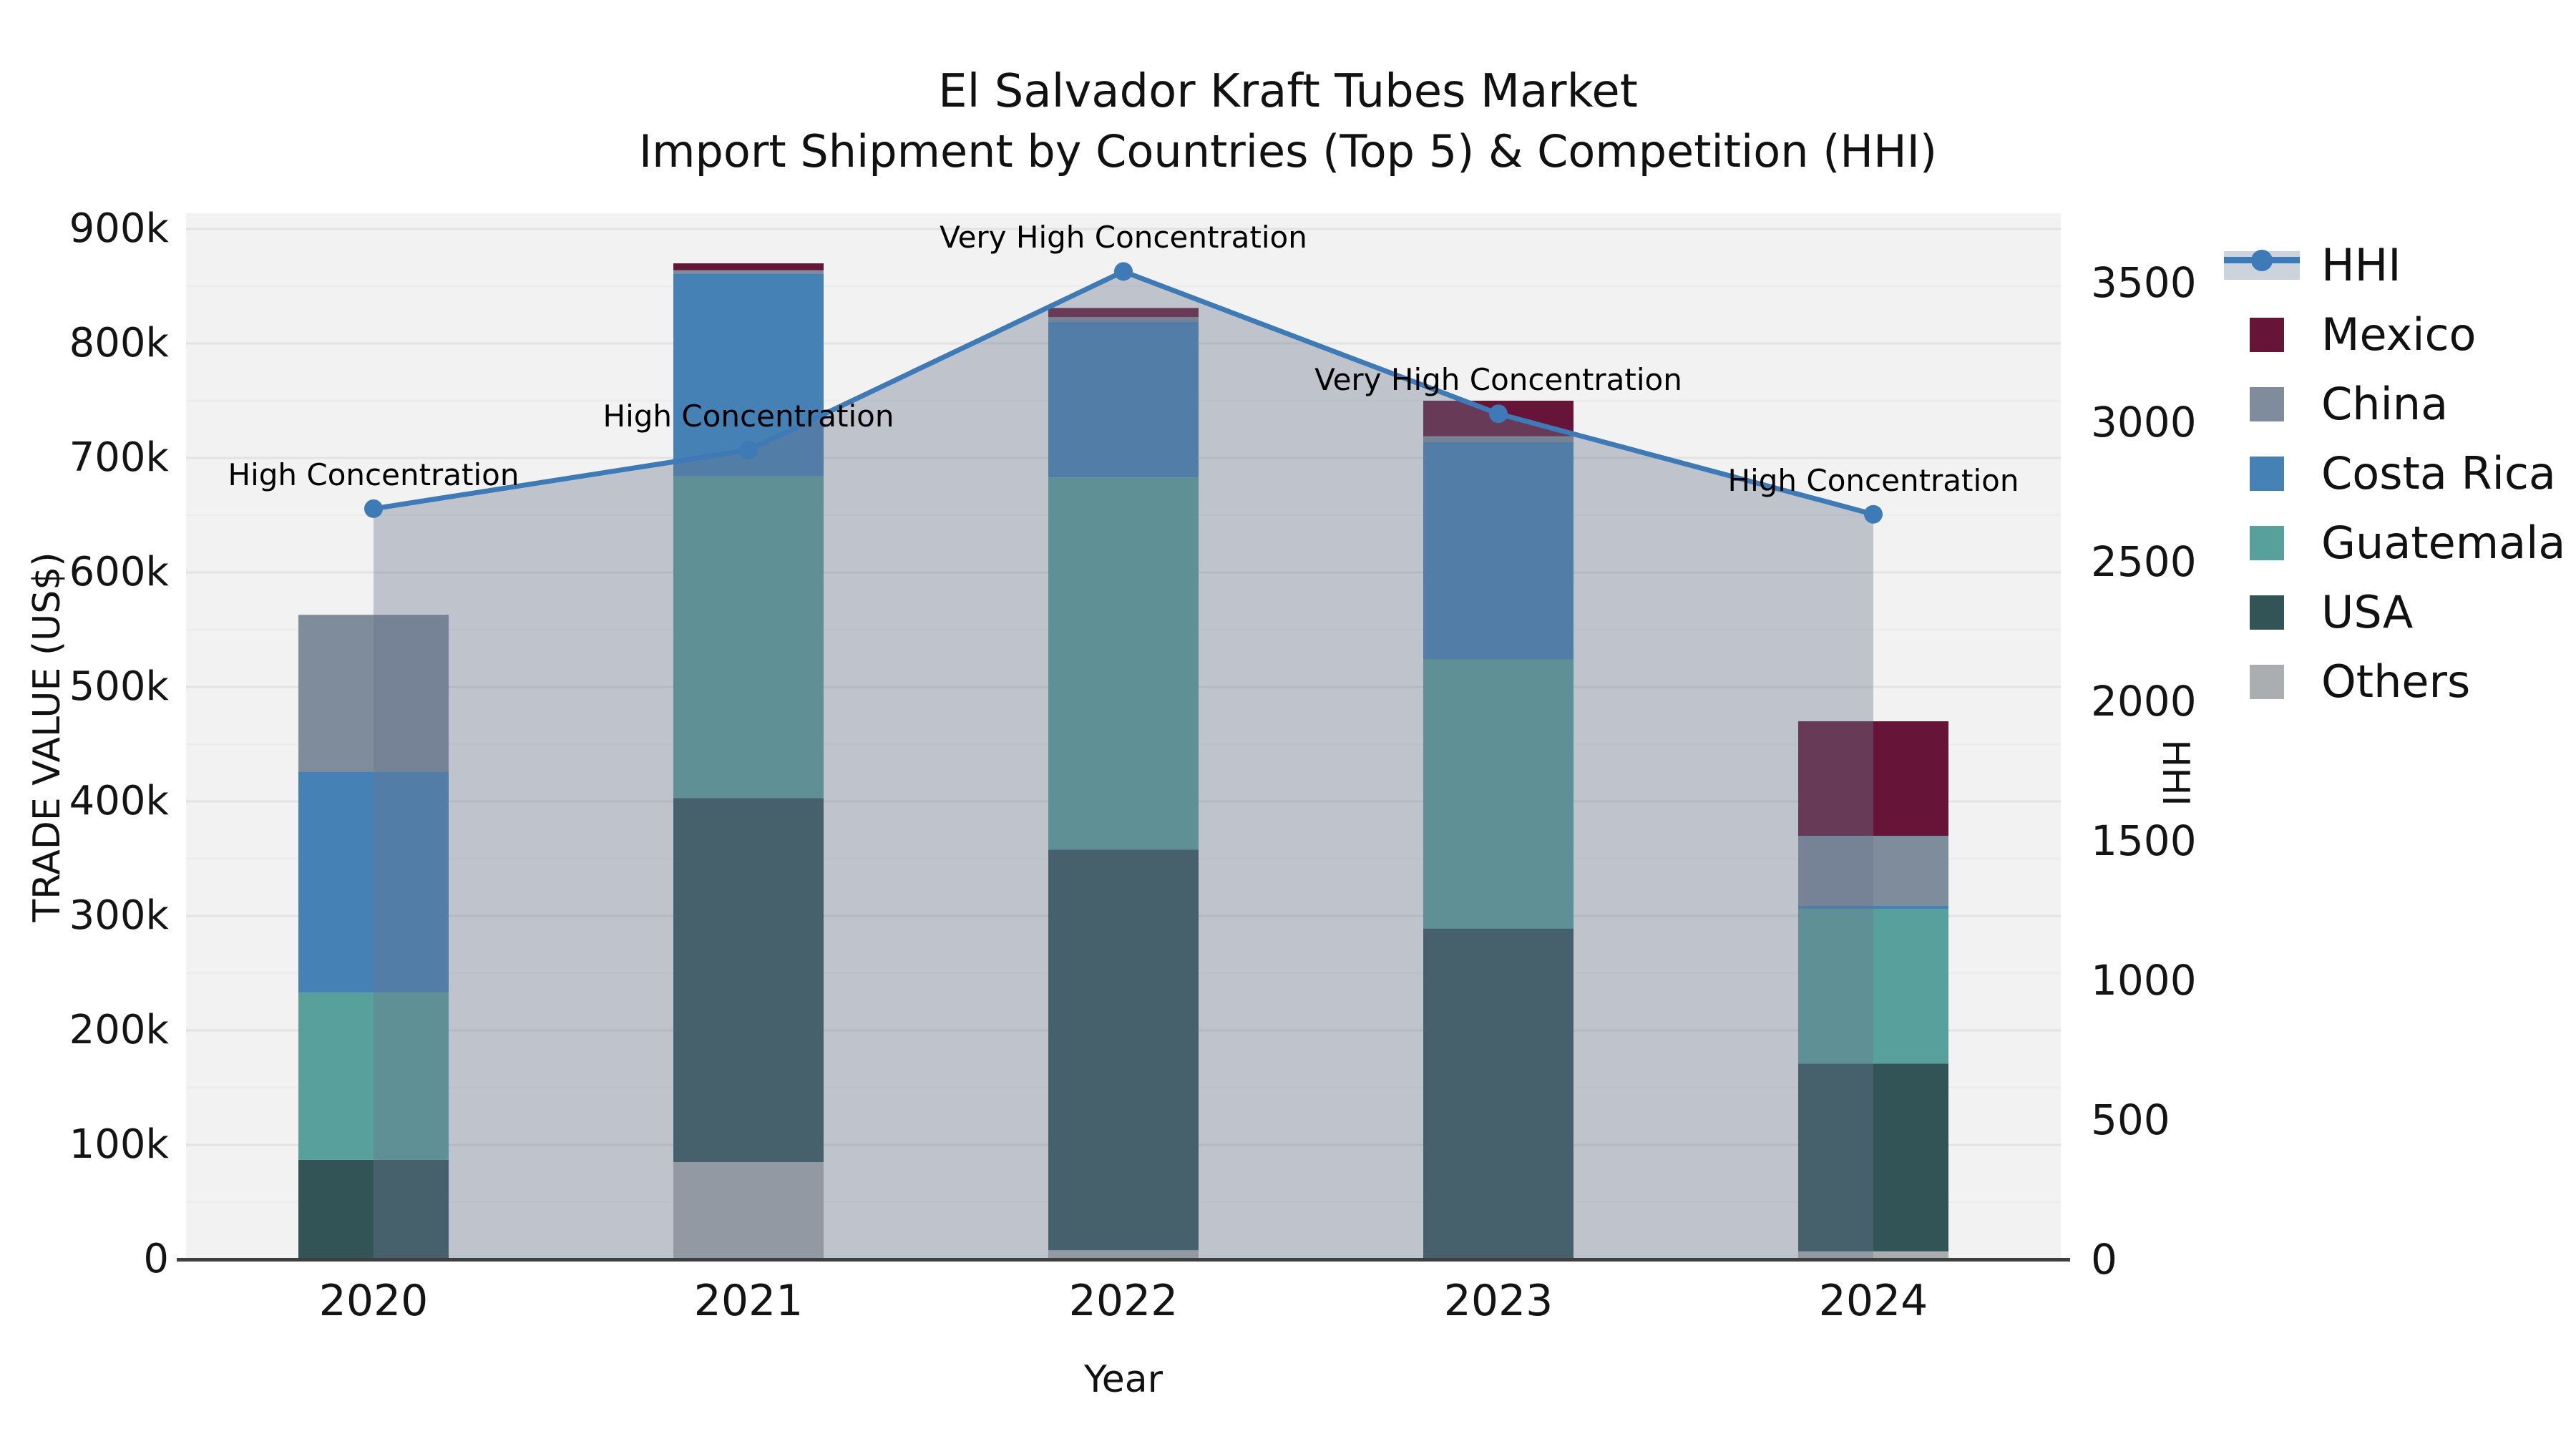 The width and height of the screenshot is (2576, 1449). What do you see at coordinates (1873, 1157) in the screenshot?
I see `bar-segment-usa-2024` at bounding box center [1873, 1157].